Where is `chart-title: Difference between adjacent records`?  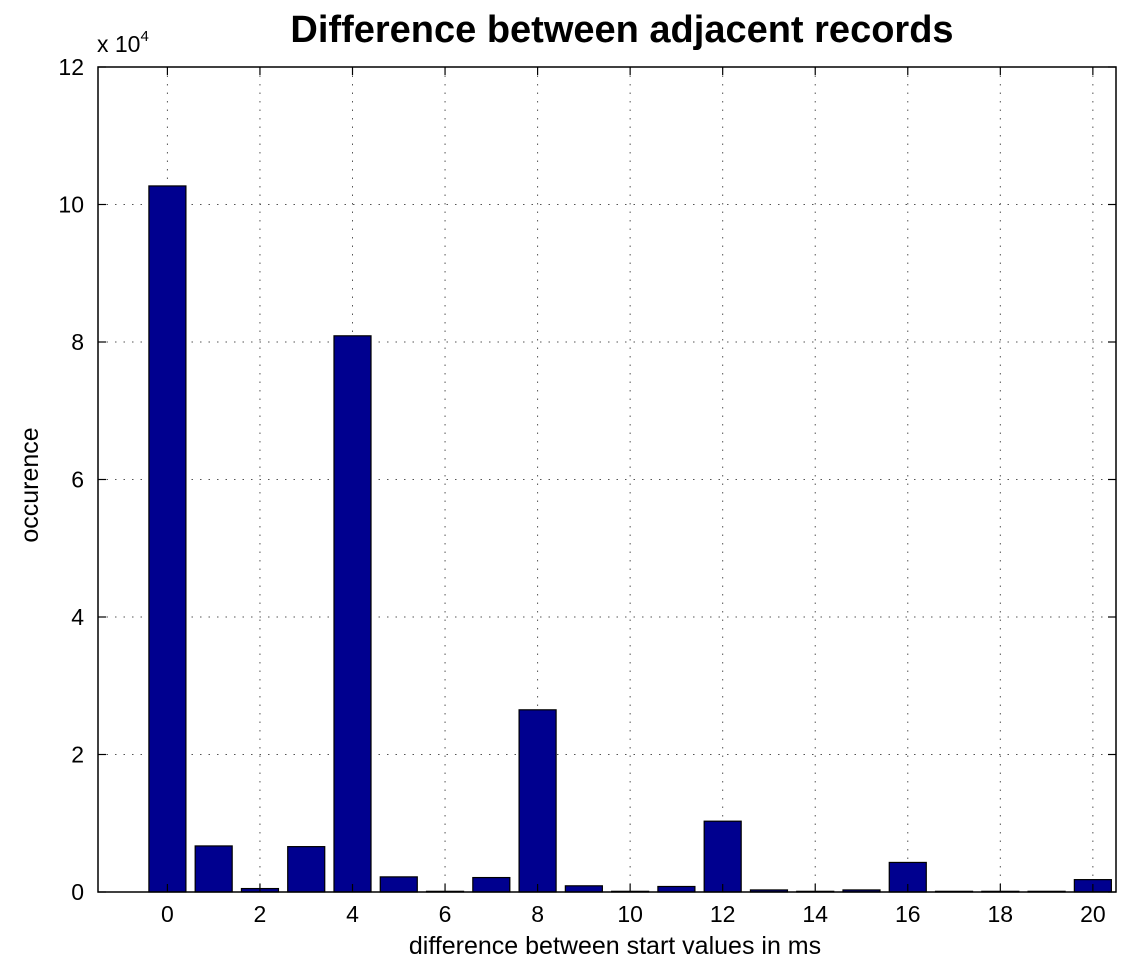 chart-title: Difference between adjacent records is located at coordinates (621, 30).